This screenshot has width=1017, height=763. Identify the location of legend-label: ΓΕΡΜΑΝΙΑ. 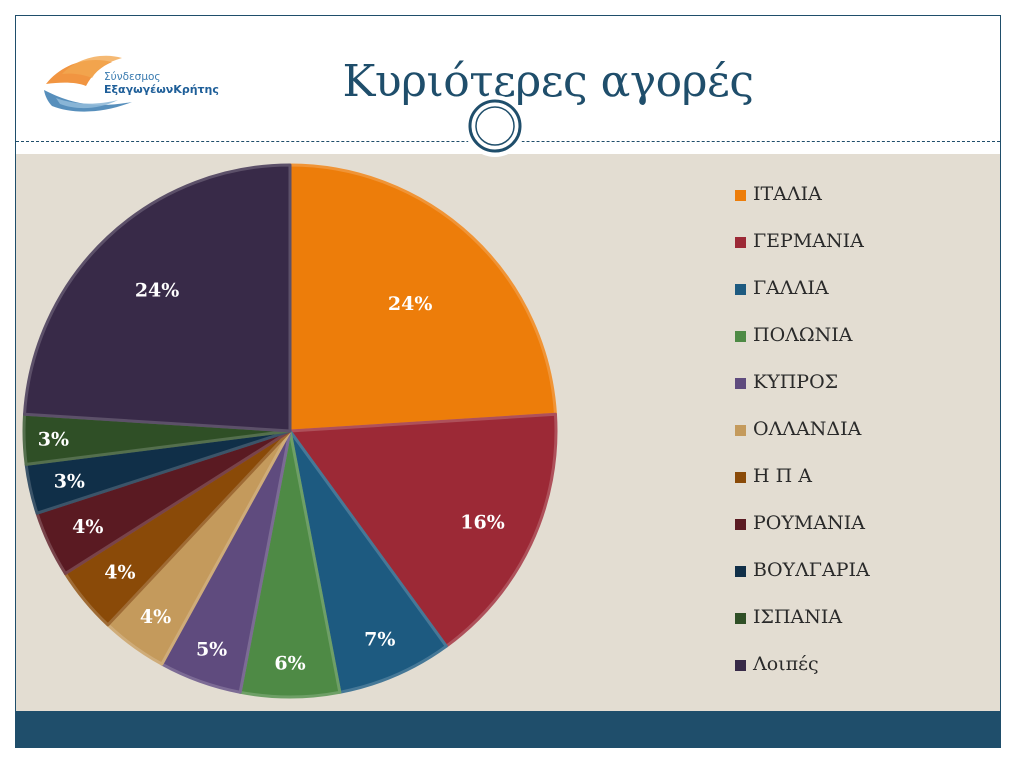
(808, 241).